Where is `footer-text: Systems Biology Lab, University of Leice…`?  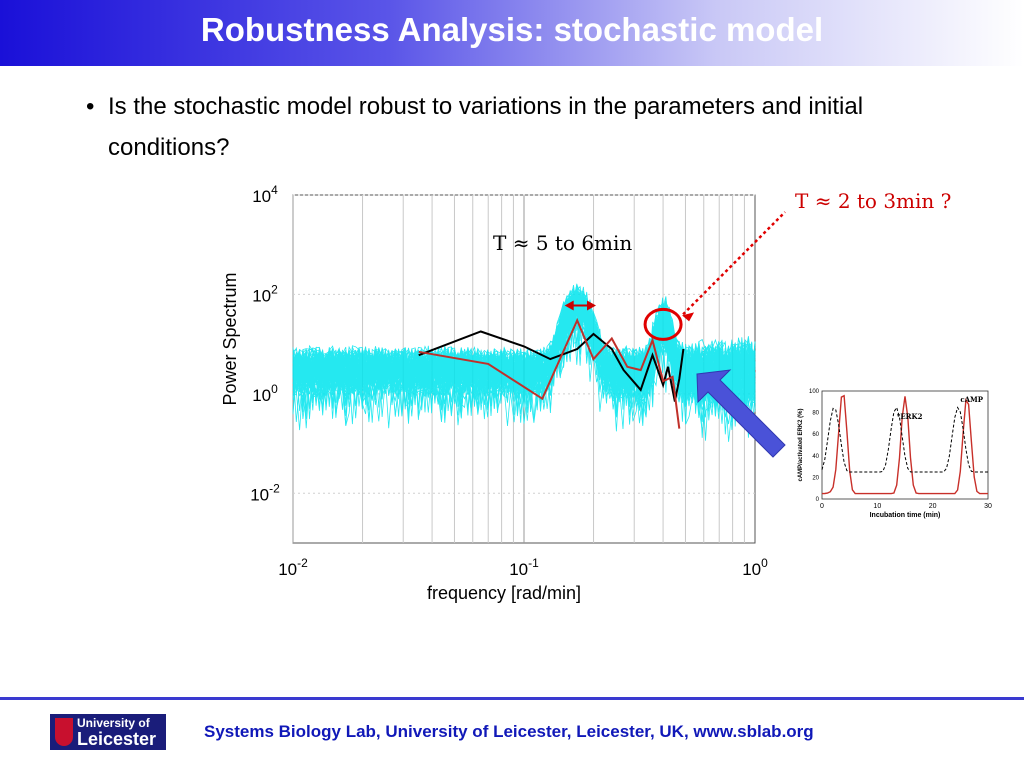
footer-text: Systems Biology Lab, University of Leice… is located at coordinates (509, 731).